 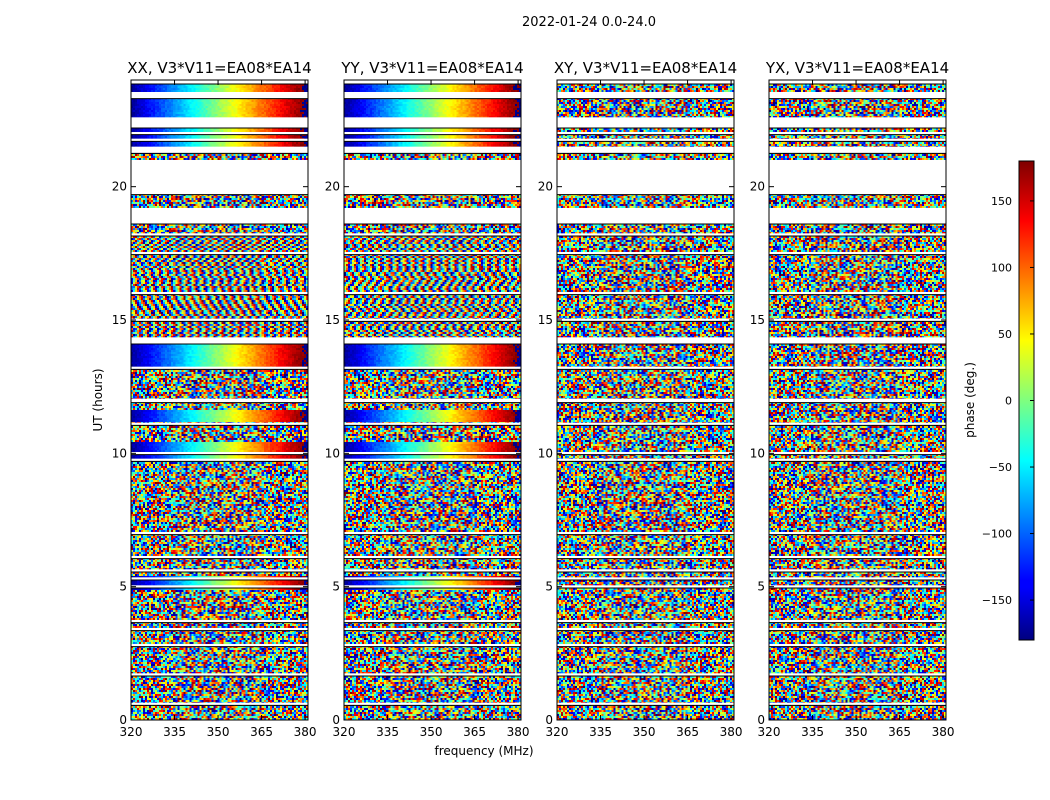 I want to click on panel-title: YY, V3*V11=EA08*EA14, so click(x=431, y=68).